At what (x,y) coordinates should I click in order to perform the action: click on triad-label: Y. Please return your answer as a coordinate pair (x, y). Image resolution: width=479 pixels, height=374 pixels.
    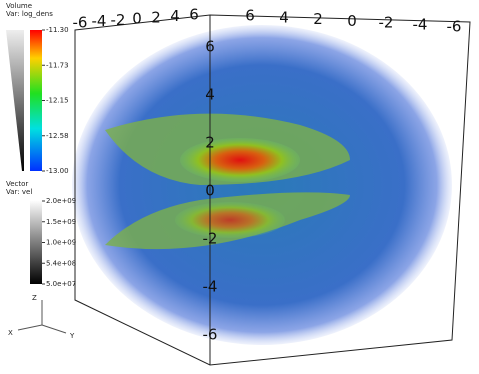
    Looking at the image, I should click on (72, 336).